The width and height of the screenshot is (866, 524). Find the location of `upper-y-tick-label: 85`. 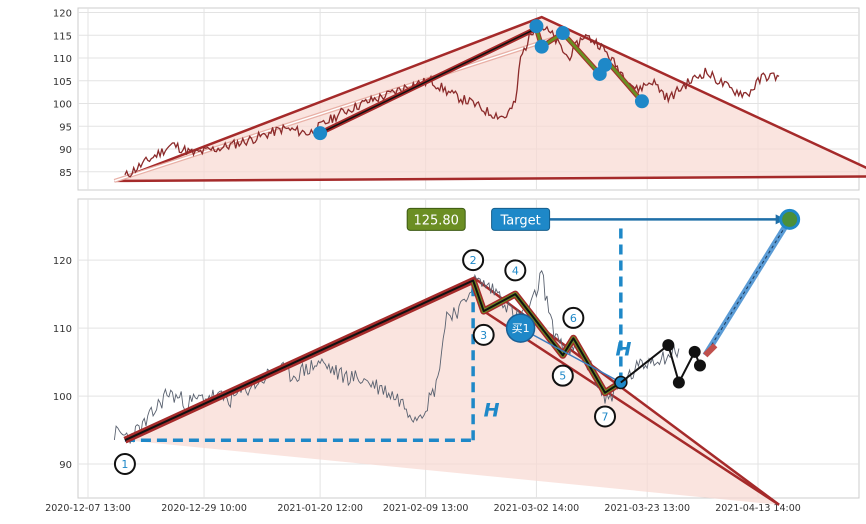

upper-y-tick-label: 85 is located at coordinates (65, 173).